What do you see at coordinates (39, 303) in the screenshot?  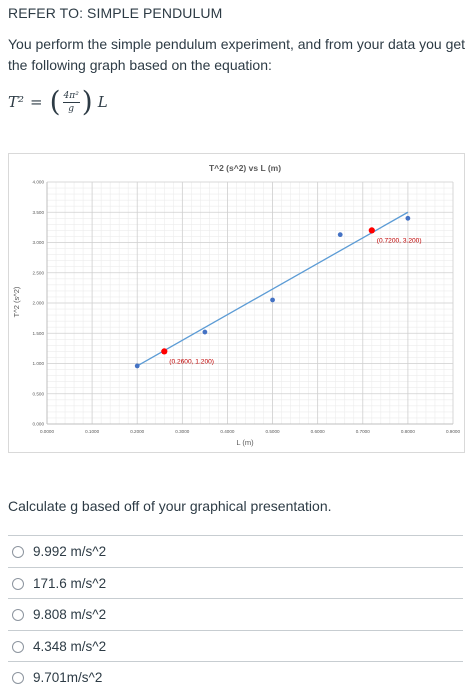 I see `y-tick-label: 2.000` at bounding box center [39, 303].